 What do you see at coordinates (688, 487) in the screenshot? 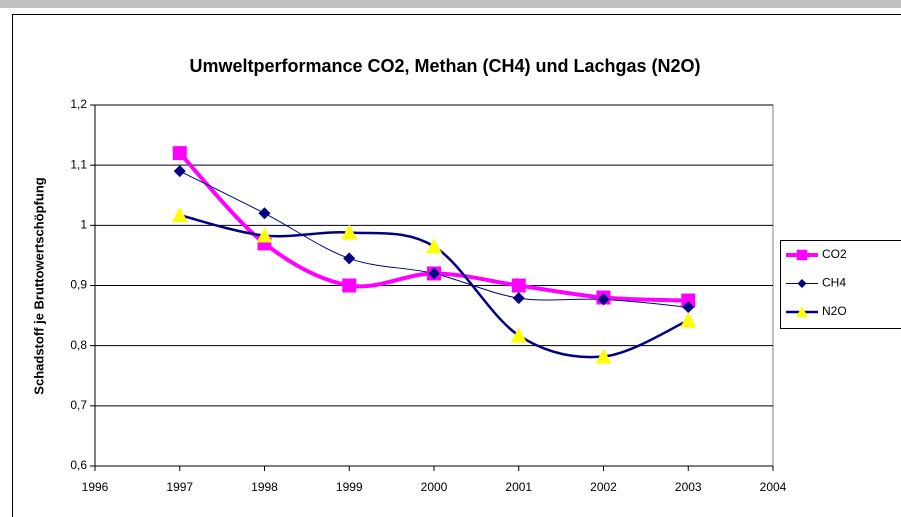
I see `x-tick-label: 2003` at bounding box center [688, 487].